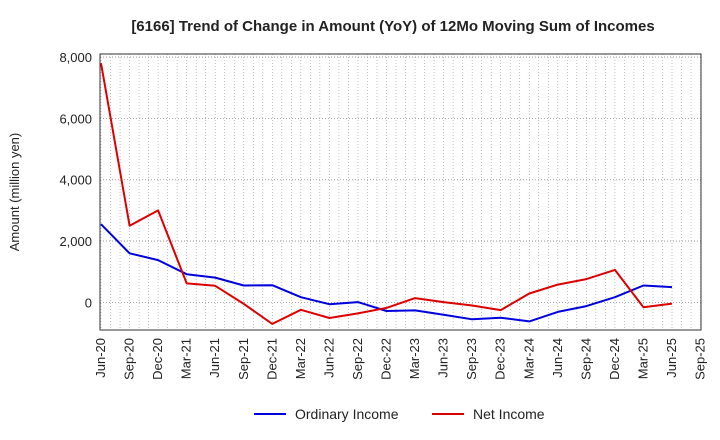  What do you see at coordinates (700, 359) in the screenshot?
I see `x-tick-label: Sep-25` at bounding box center [700, 359].